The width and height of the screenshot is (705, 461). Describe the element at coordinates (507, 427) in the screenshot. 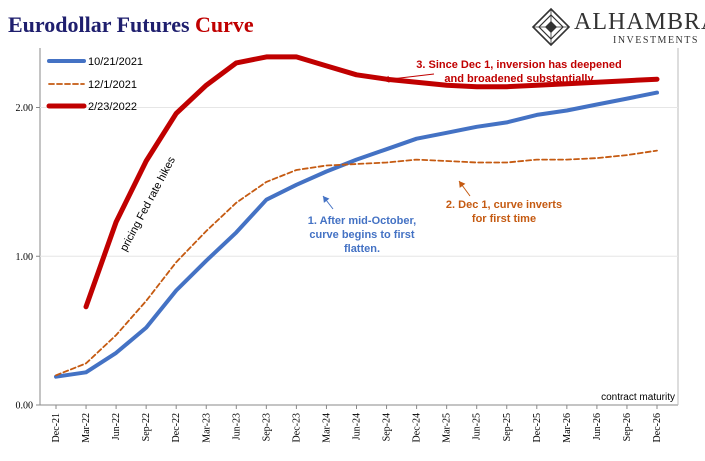

I see `x-tick-label: Sep-25` at that location.